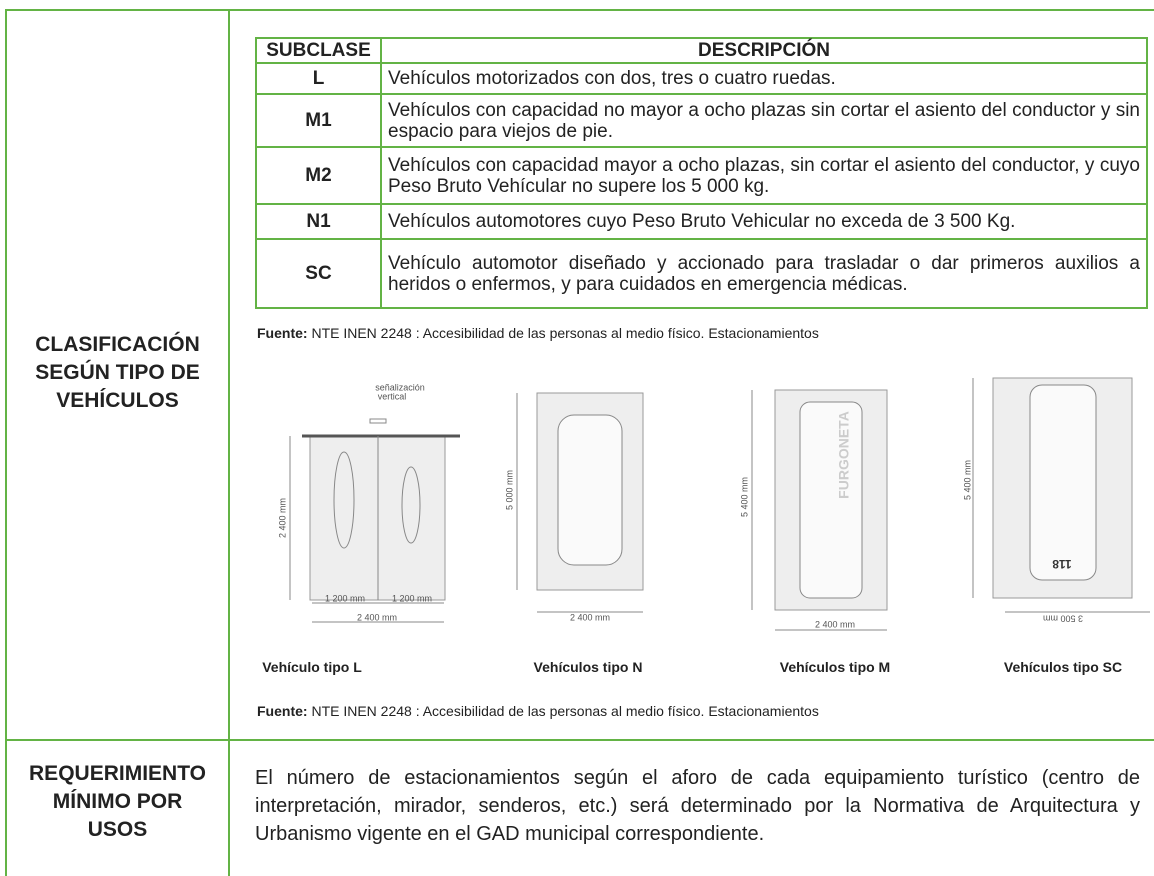  What do you see at coordinates (318, 120) in the screenshot?
I see `subclass: M1` at bounding box center [318, 120].